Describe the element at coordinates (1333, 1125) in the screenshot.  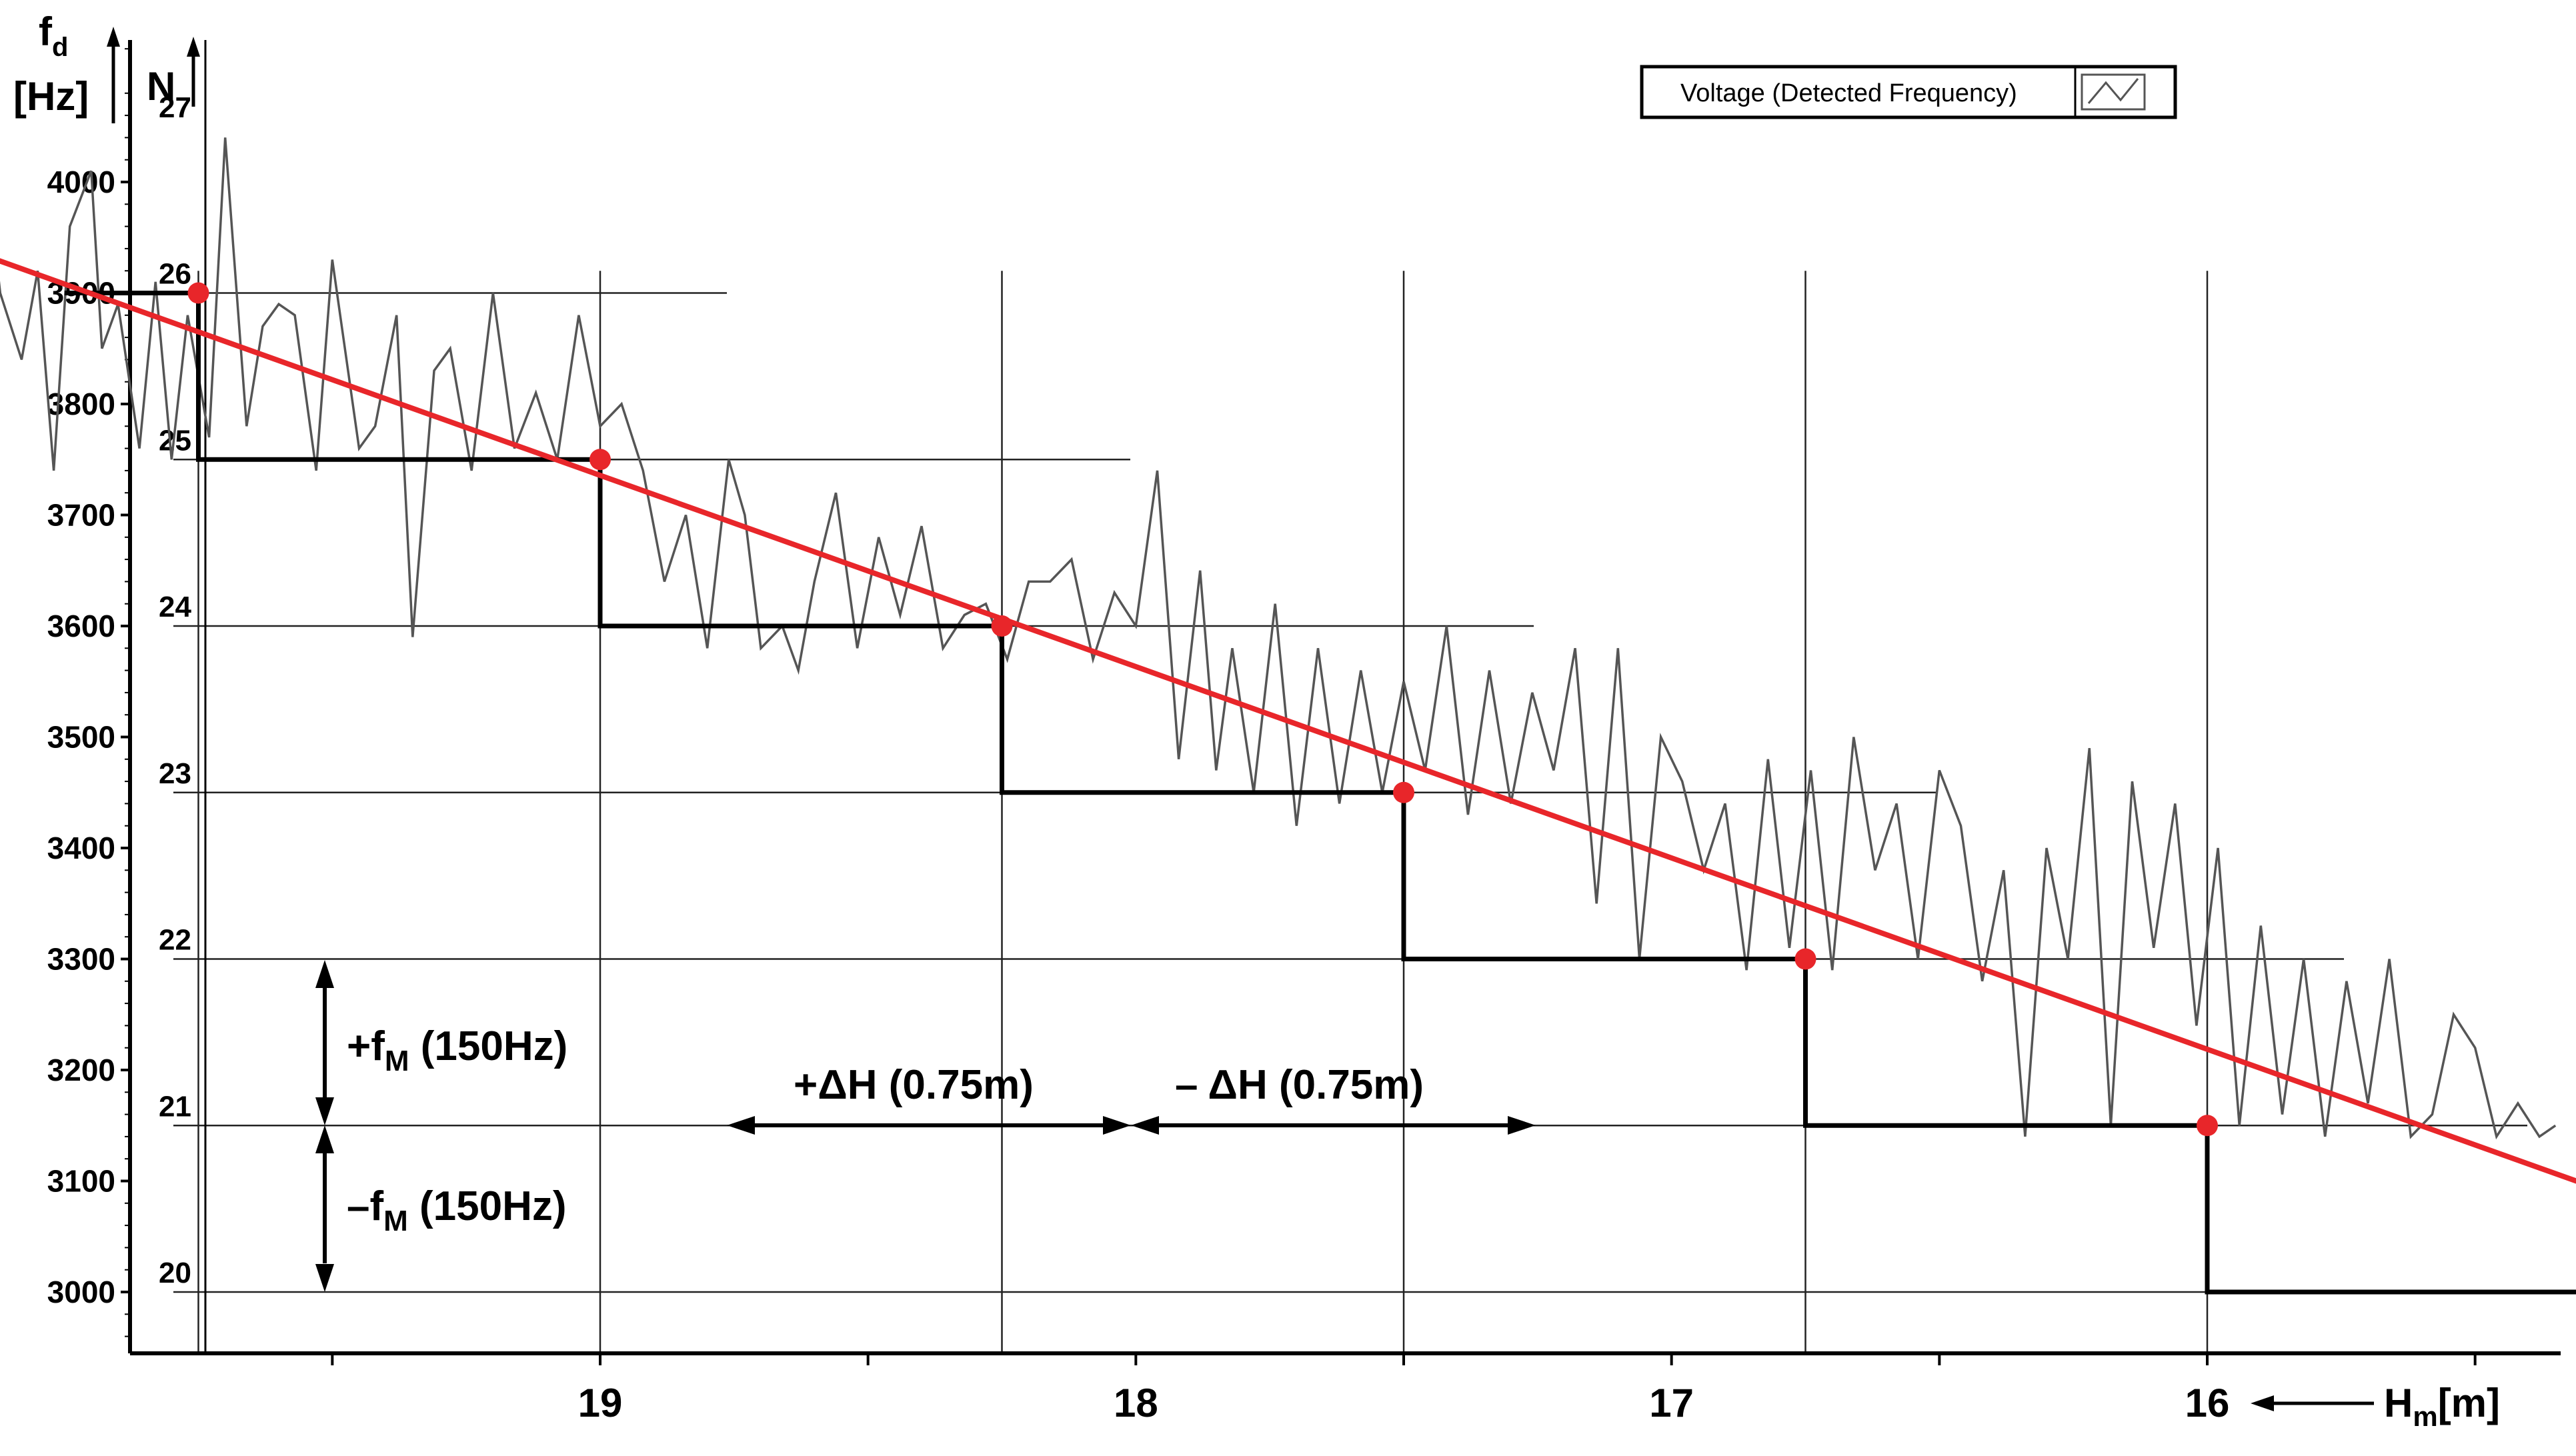
I see `minus-dh-arrow` at that location.